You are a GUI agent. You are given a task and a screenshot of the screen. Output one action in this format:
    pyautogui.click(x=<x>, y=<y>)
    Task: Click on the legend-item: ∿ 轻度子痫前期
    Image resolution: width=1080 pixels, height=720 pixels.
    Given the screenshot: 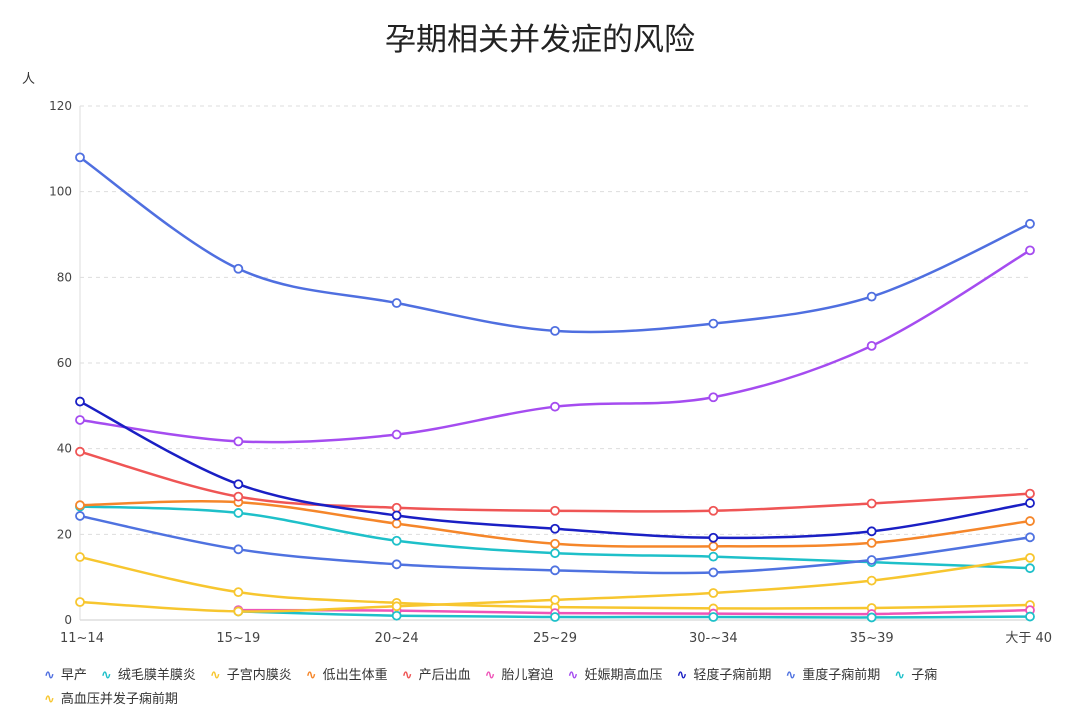 What is the action you would take?
    pyautogui.click(x=723, y=676)
    